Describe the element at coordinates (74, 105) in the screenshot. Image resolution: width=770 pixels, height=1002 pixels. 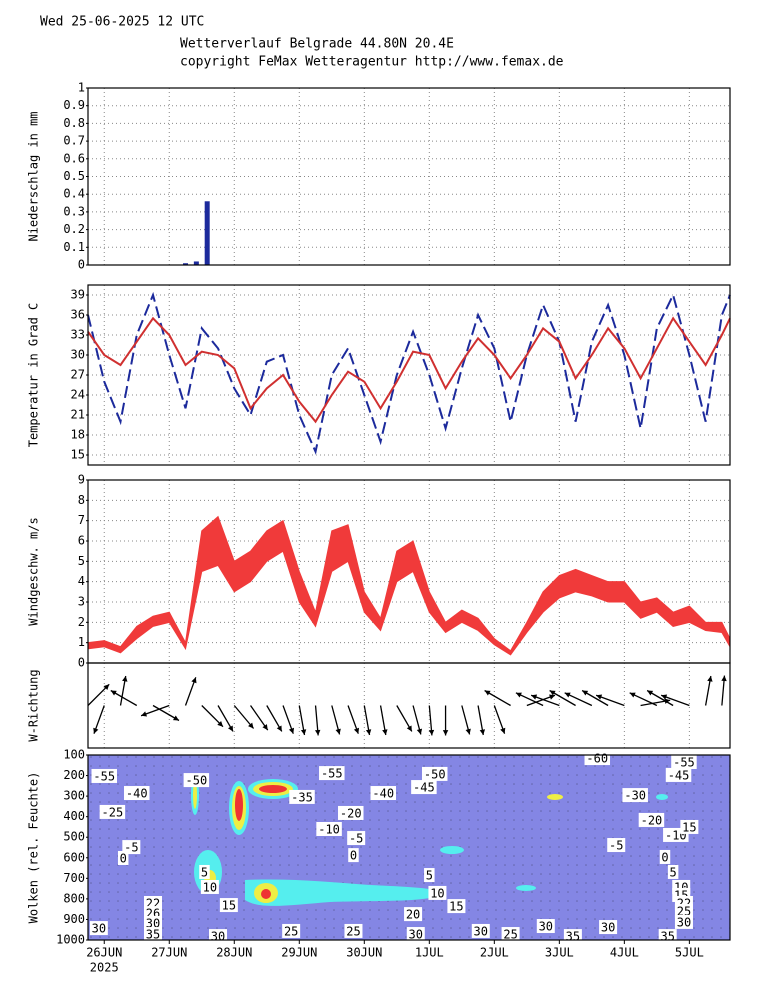
I see `y-tick-label: 0.9` at that location.